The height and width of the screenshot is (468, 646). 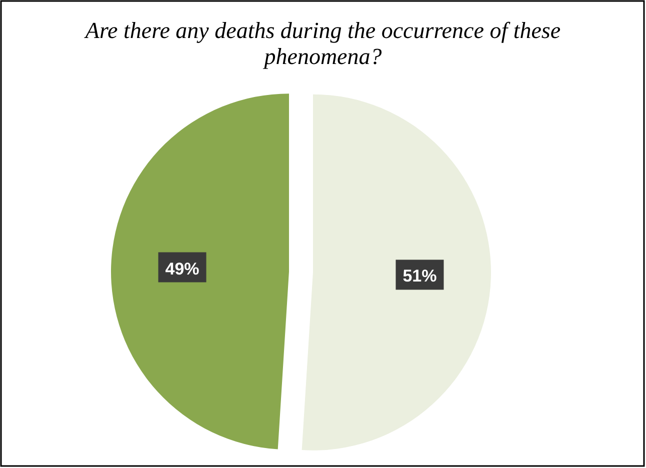 I want to click on chart-title: Are there any deaths during the occurrence of these phenomena?, so click(x=322, y=43).